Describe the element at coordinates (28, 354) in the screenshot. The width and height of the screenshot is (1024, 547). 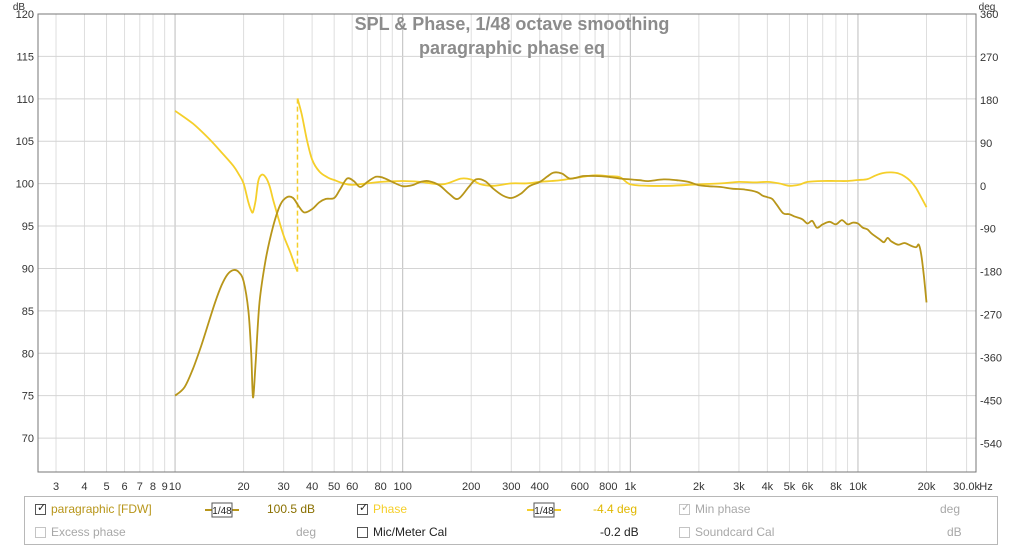
I see `y-left-tick-label: 80` at that location.